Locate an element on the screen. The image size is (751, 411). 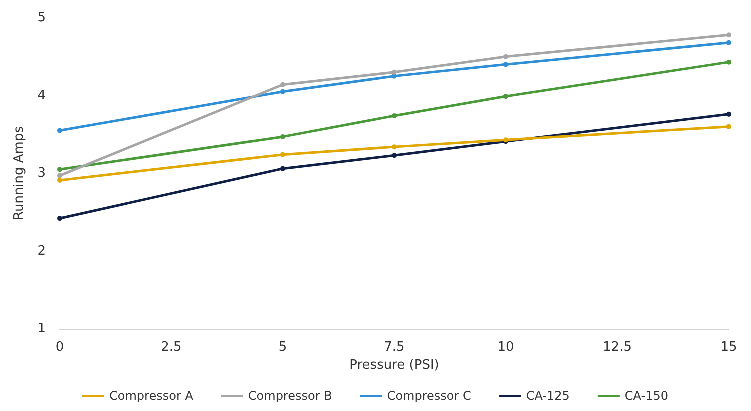
legend-label: Compressor B is located at coordinates (290, 396).